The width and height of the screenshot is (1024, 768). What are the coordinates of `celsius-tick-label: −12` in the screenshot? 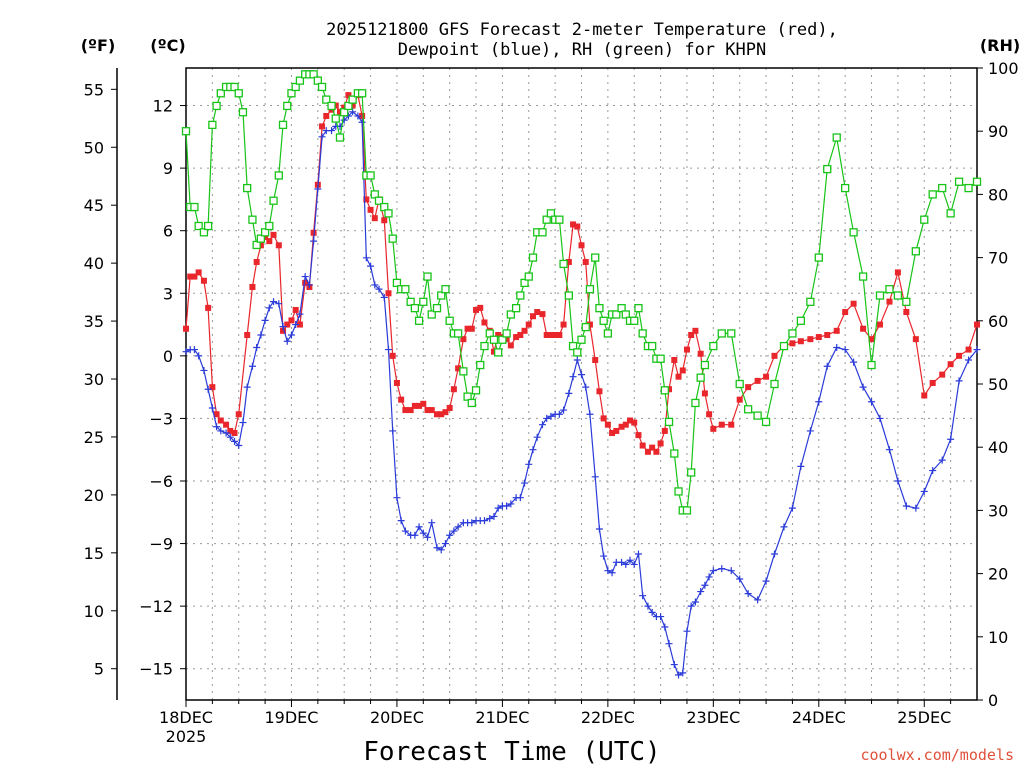 It's located at (156, 606).